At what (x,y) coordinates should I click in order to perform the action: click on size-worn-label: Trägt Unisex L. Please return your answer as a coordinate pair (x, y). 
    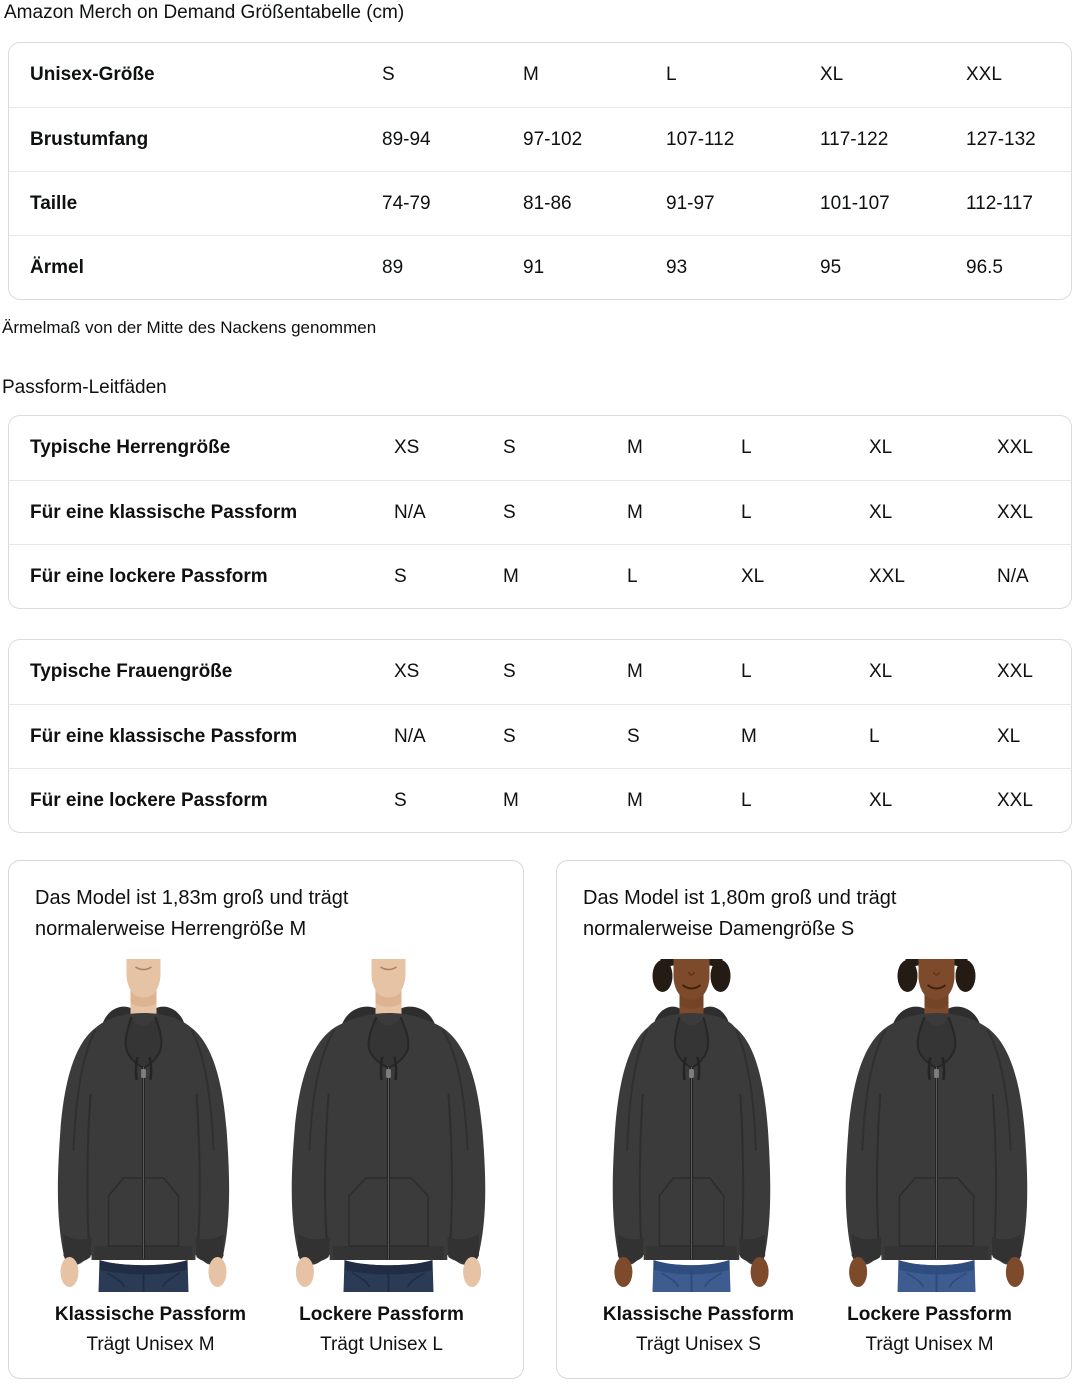
    Looking at the image, I should click on (381, 1344).